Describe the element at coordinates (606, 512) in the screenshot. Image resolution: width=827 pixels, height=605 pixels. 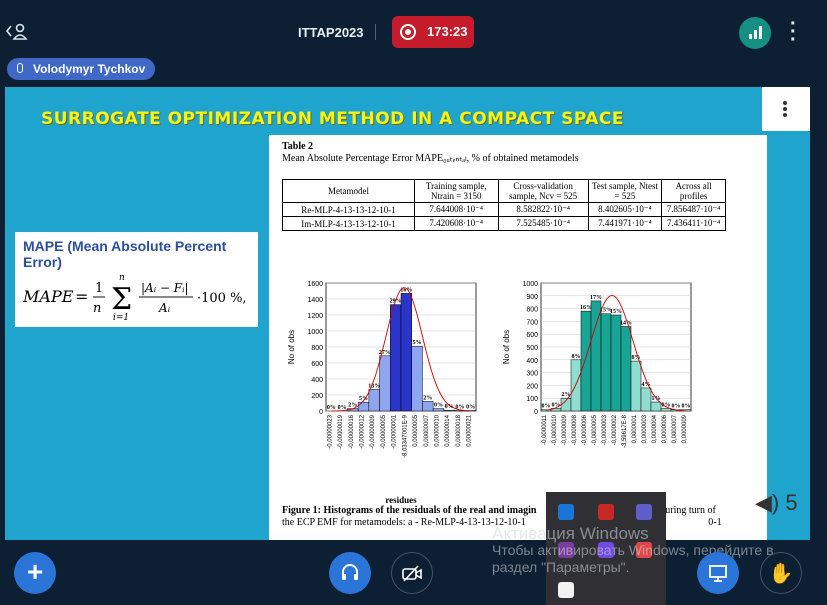
I see `shield-icon` at that location.